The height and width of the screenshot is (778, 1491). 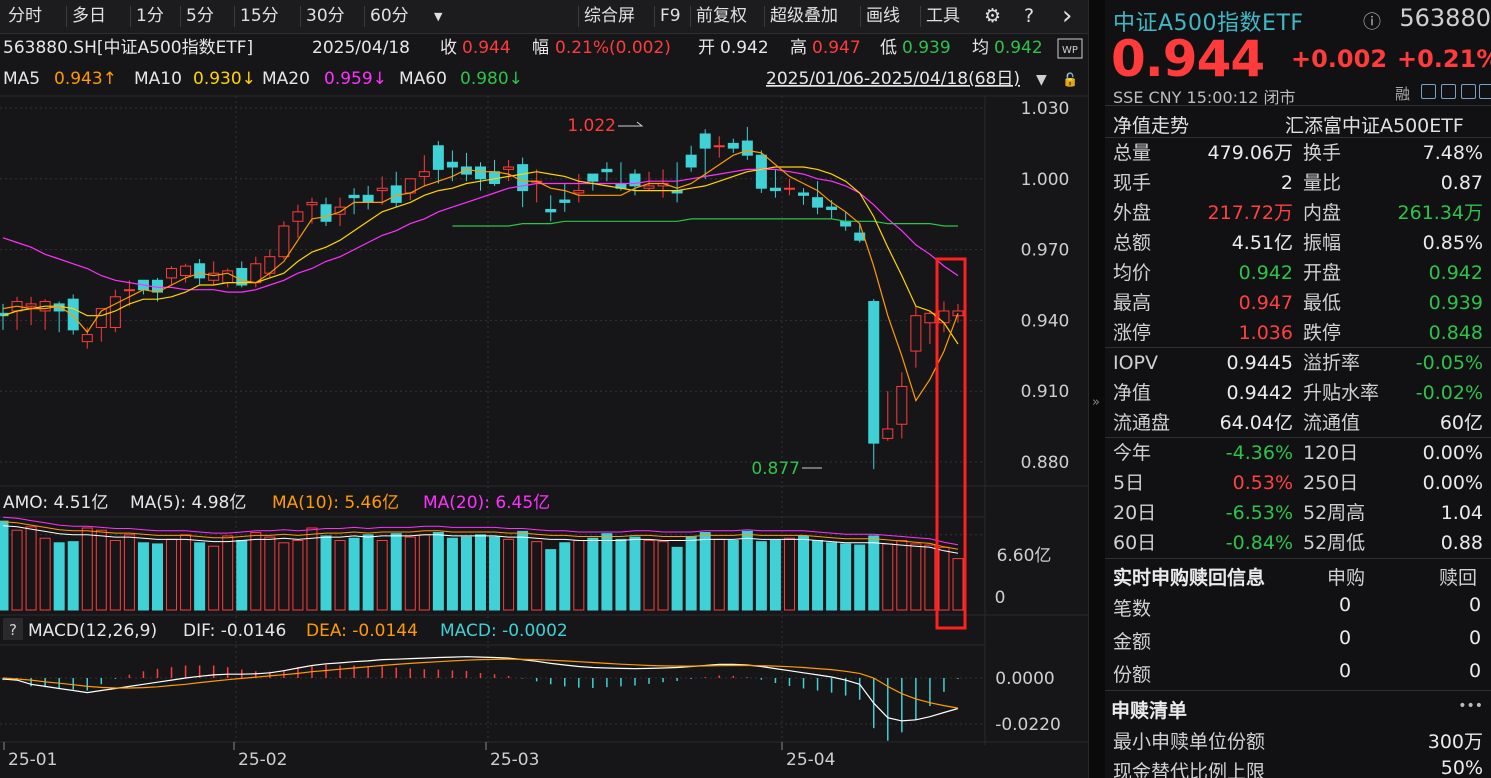 I want to click on range-dropdown-icon: ▼, so click(x=1041, y=80).